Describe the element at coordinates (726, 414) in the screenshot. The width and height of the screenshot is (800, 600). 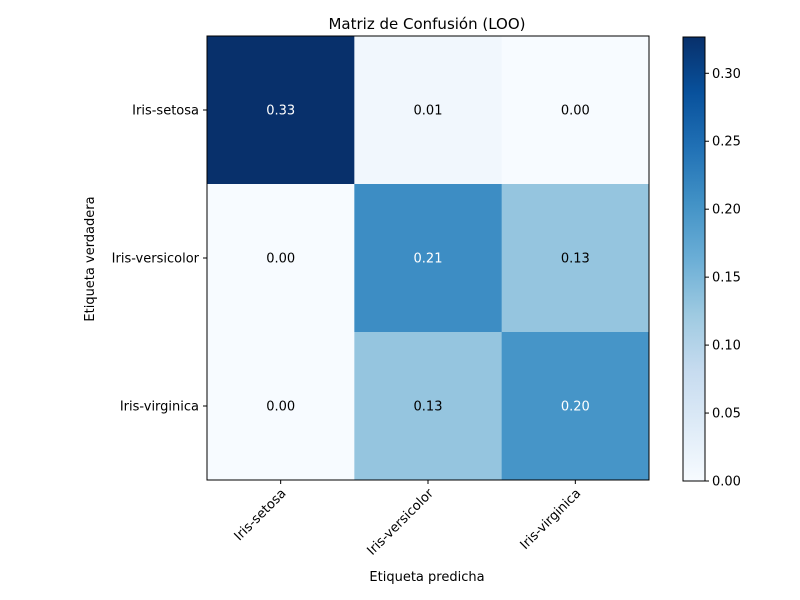
I see `colorbar-tick-label-1: 0.05` at that location.